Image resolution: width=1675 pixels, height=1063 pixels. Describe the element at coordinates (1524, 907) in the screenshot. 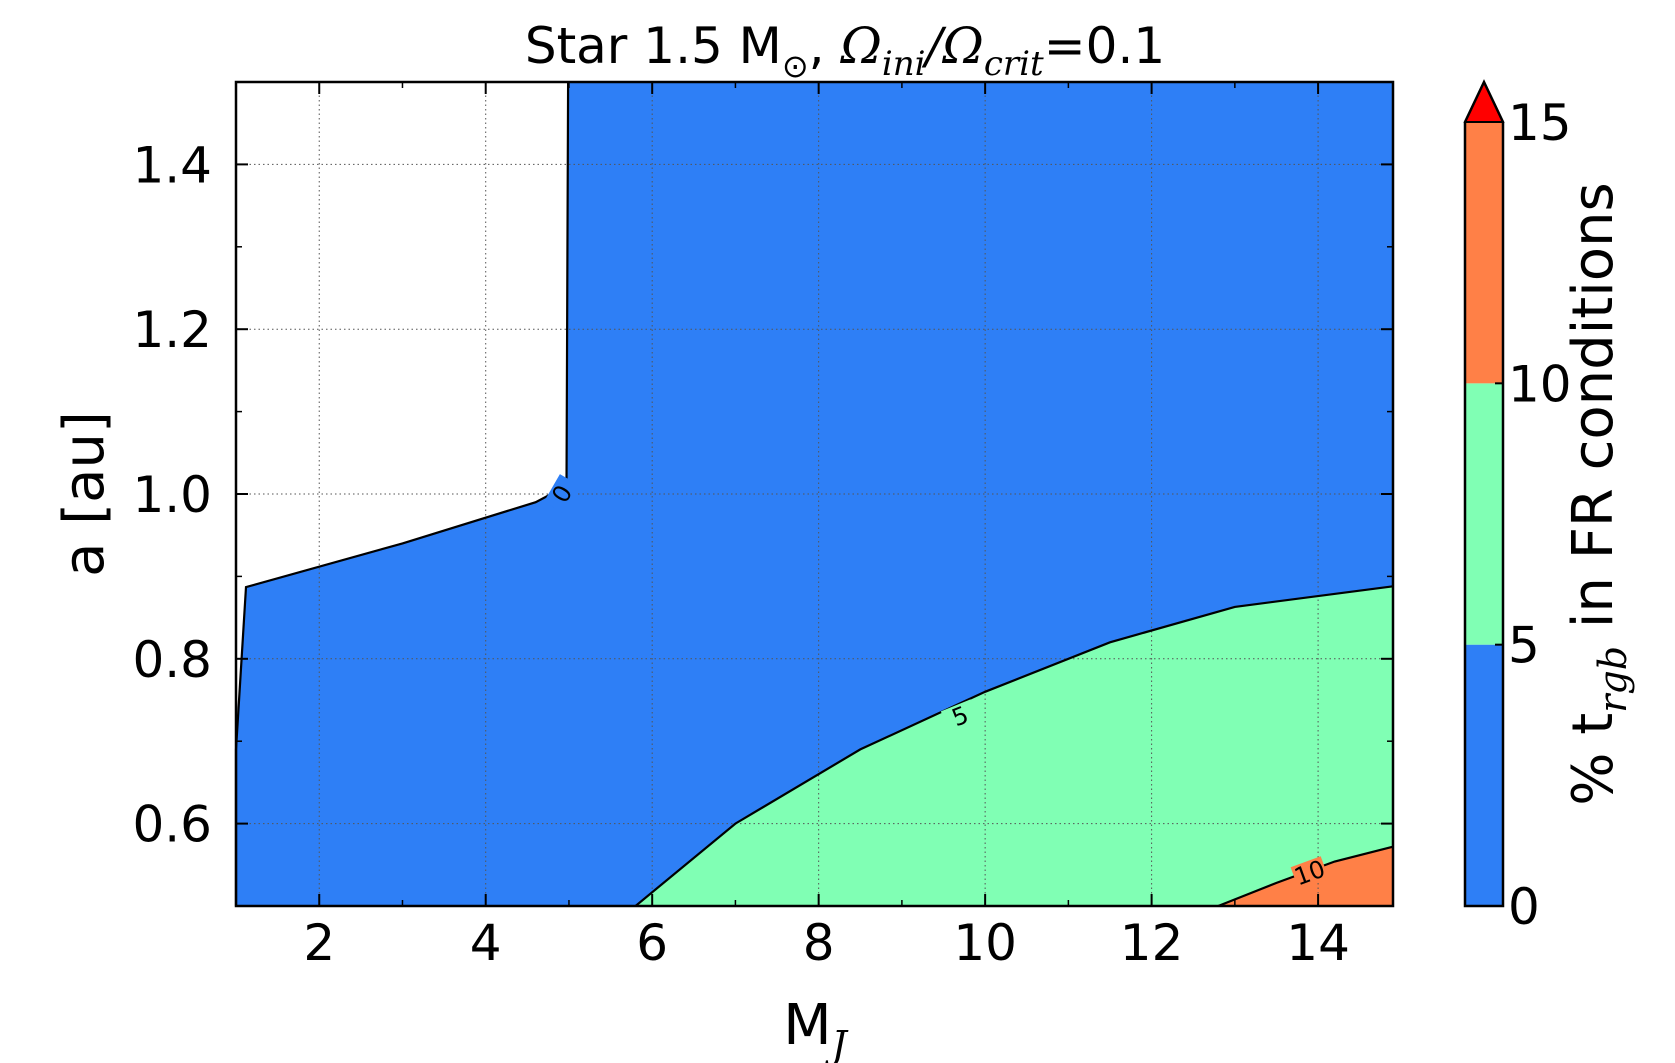

I see `colorbar-tick-label: 0` at that location.